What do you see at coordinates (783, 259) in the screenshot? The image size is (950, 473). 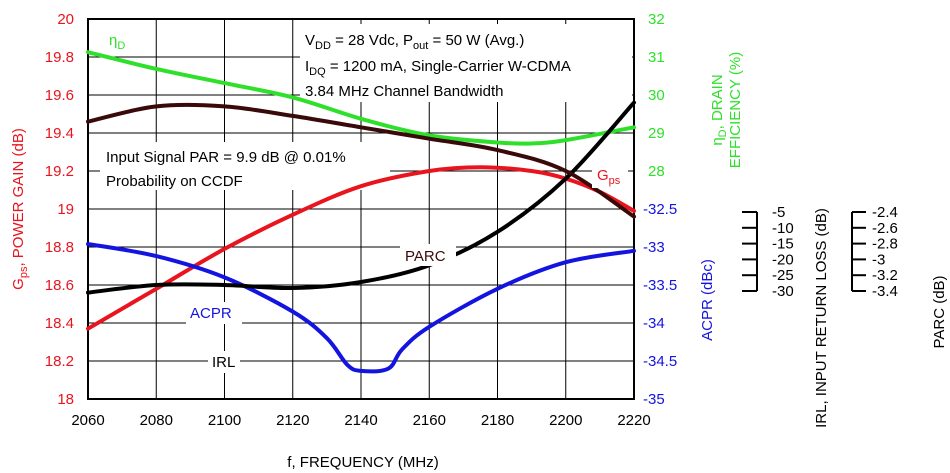 I see `irl-tick-label: -20` at bounding box center [783, 259].